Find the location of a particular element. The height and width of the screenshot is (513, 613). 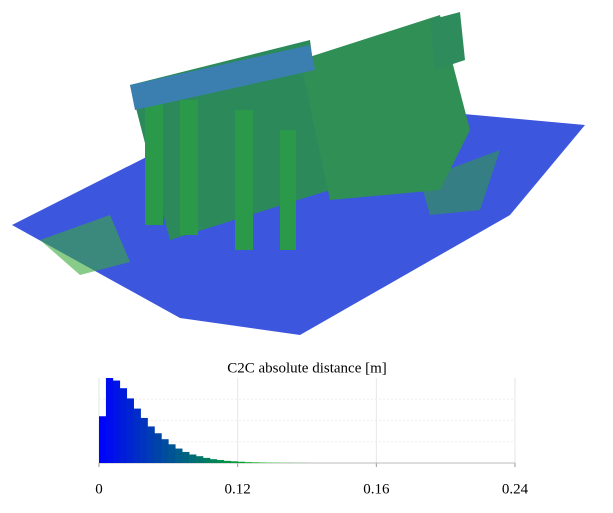

x-tick-label: 0.16 is located at coordinates (376, 489).